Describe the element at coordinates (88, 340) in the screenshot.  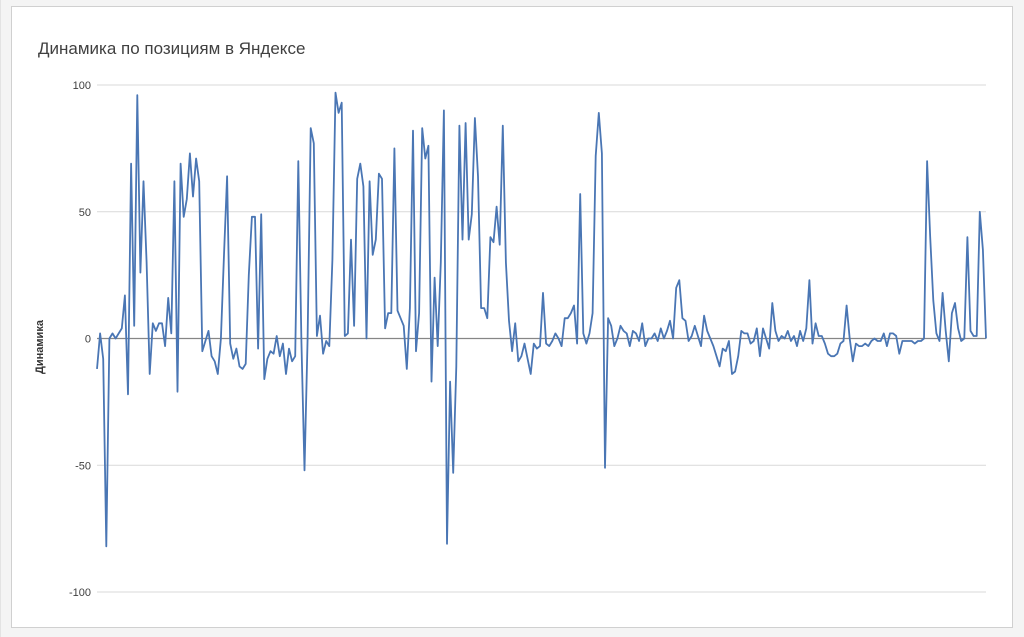
I see `y-tick-label: 0` at that location.